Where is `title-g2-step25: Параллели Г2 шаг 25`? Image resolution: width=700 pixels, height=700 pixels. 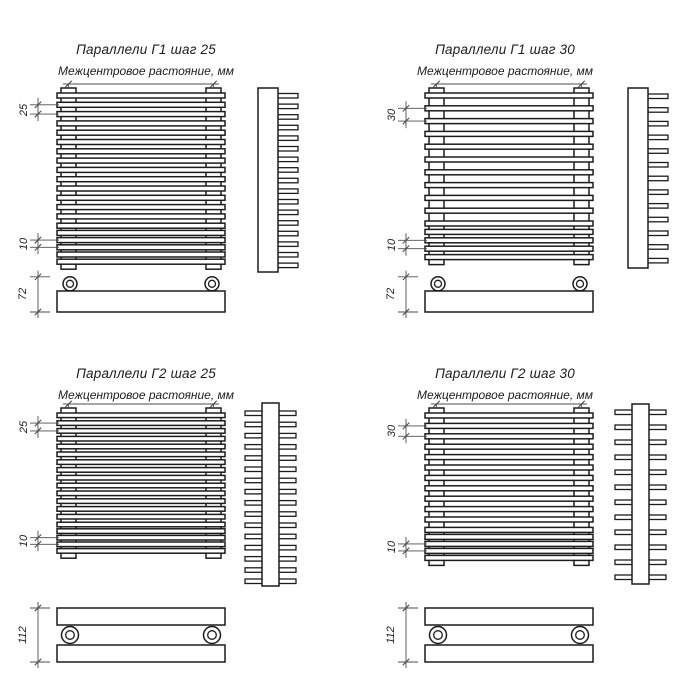 title-g2-step25: Параллели Г2 шаг 25 is located at coordinates (146, 373).